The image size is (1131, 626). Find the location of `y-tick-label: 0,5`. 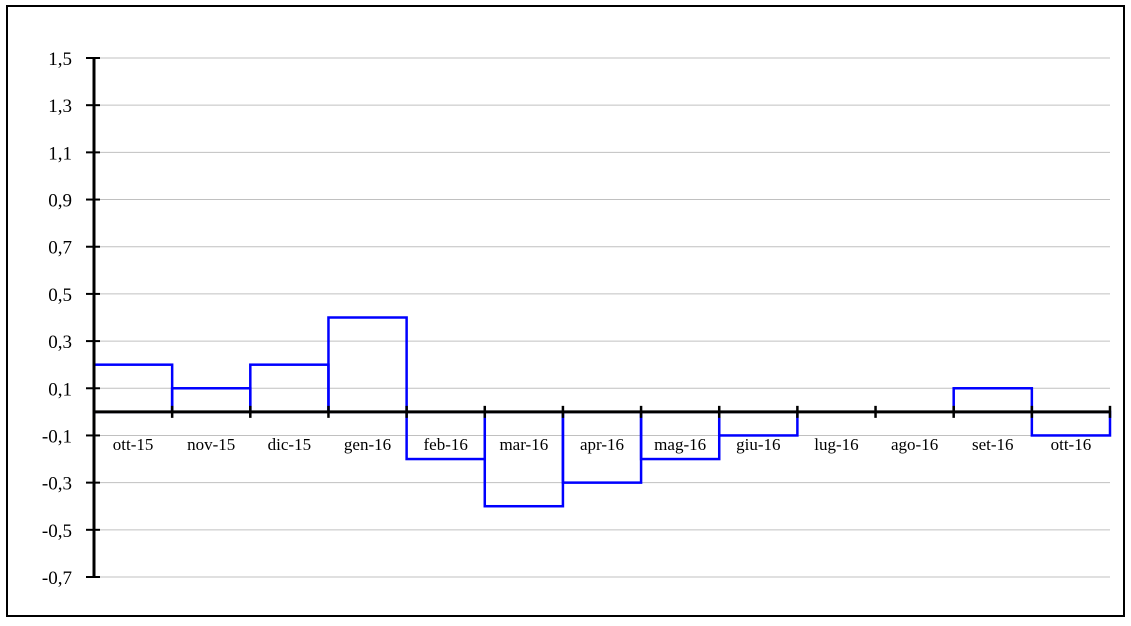

y-tick-label: 0,5 is located at coordinates (60, 295).